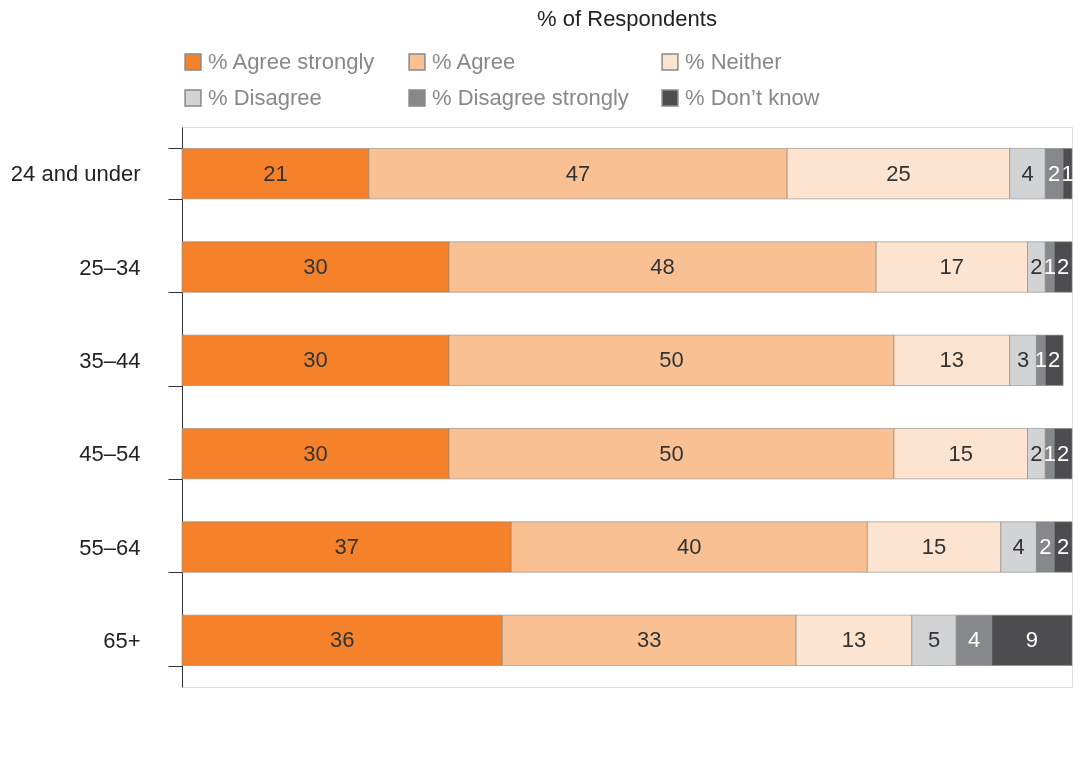 The image size is (1082, 761). Describe the element at coordinates (733, 61) in the screenshot. I see `legend-label: % Neither` at that location.